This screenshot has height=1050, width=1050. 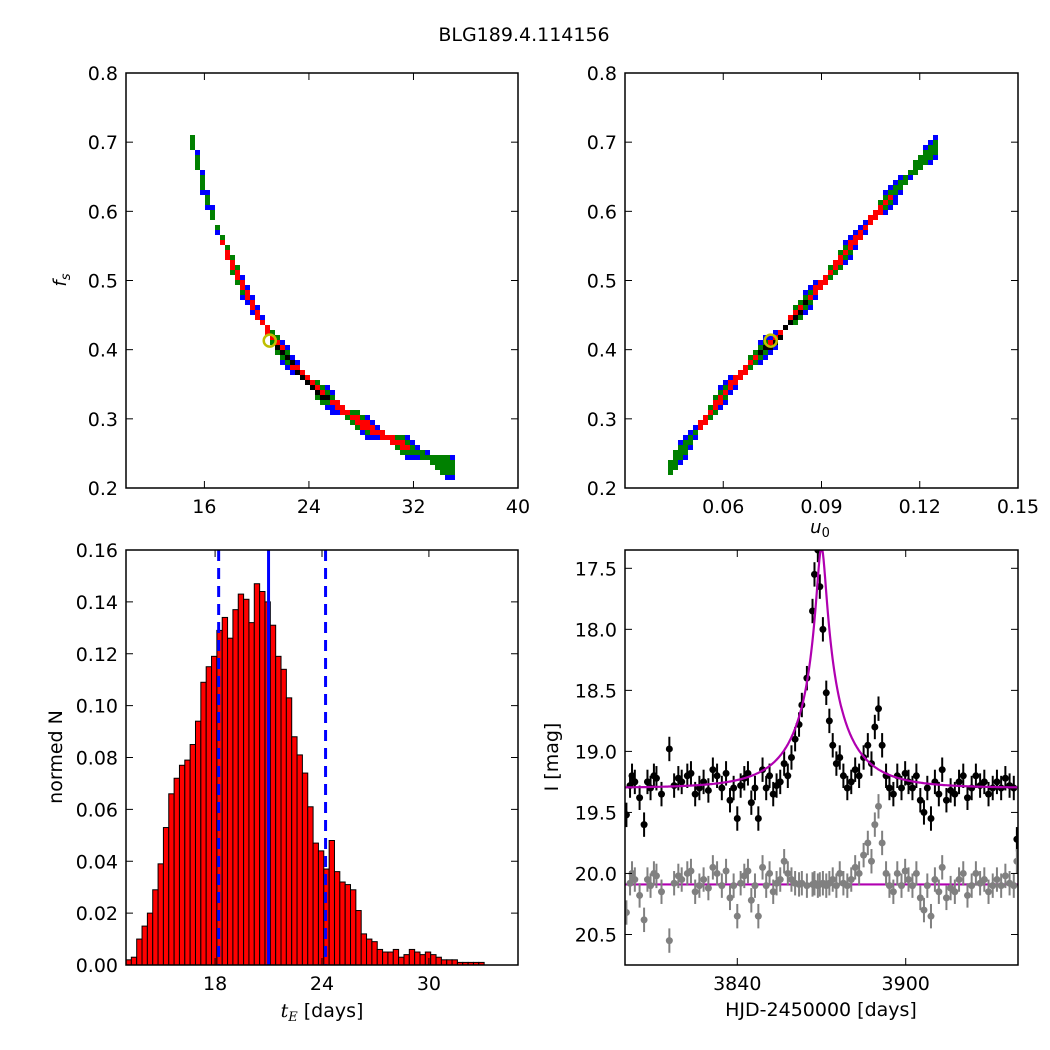 I want to click on y-tick-label: 0.6, so click(x=602, y=212).